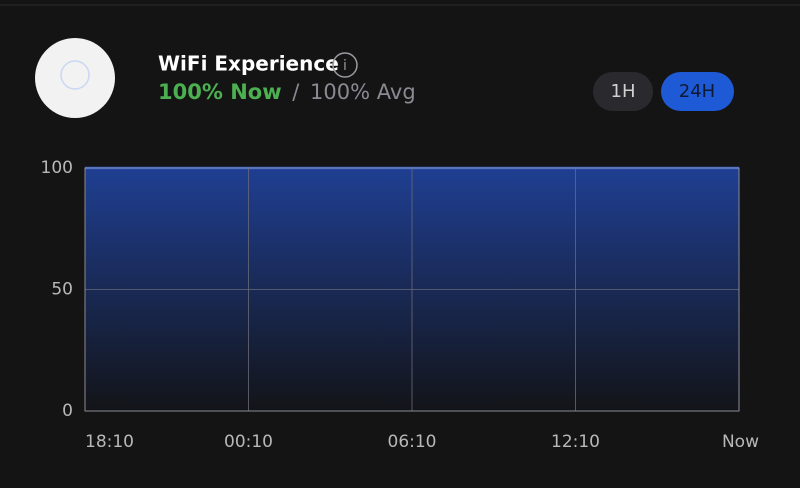  I want to click on info-icon, so click(345, 65).